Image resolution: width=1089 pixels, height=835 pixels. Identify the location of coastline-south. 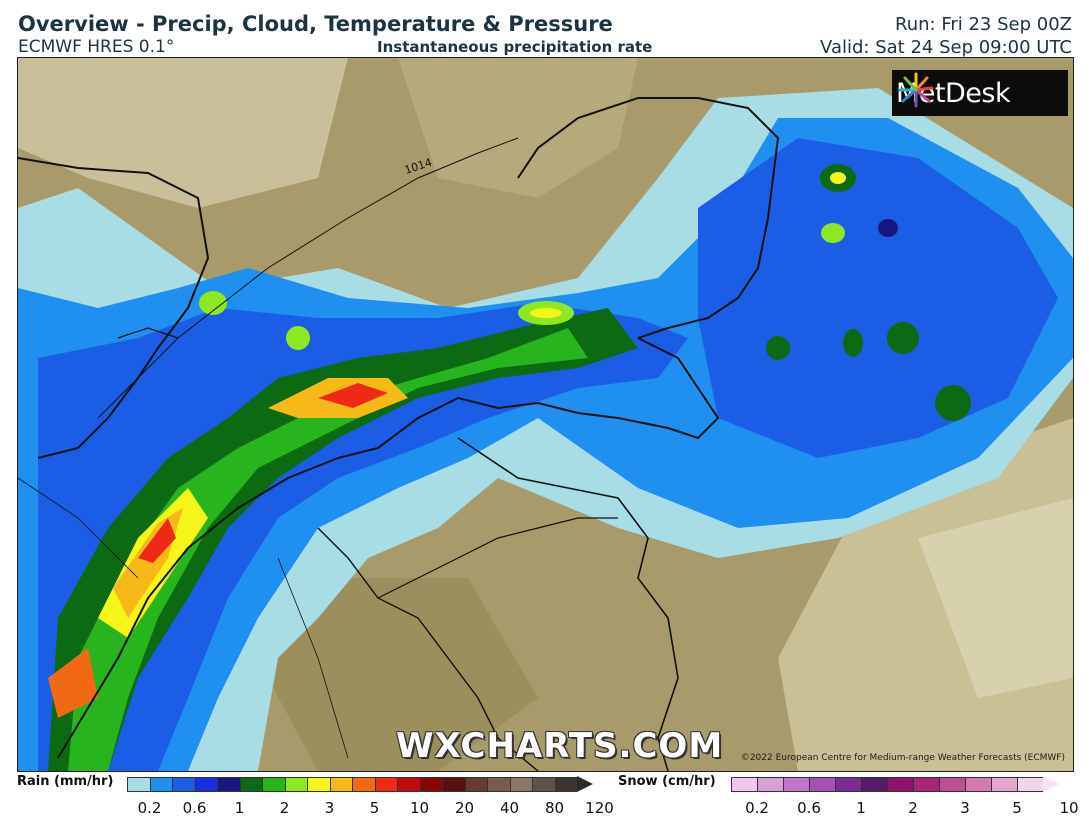
(198, 608).